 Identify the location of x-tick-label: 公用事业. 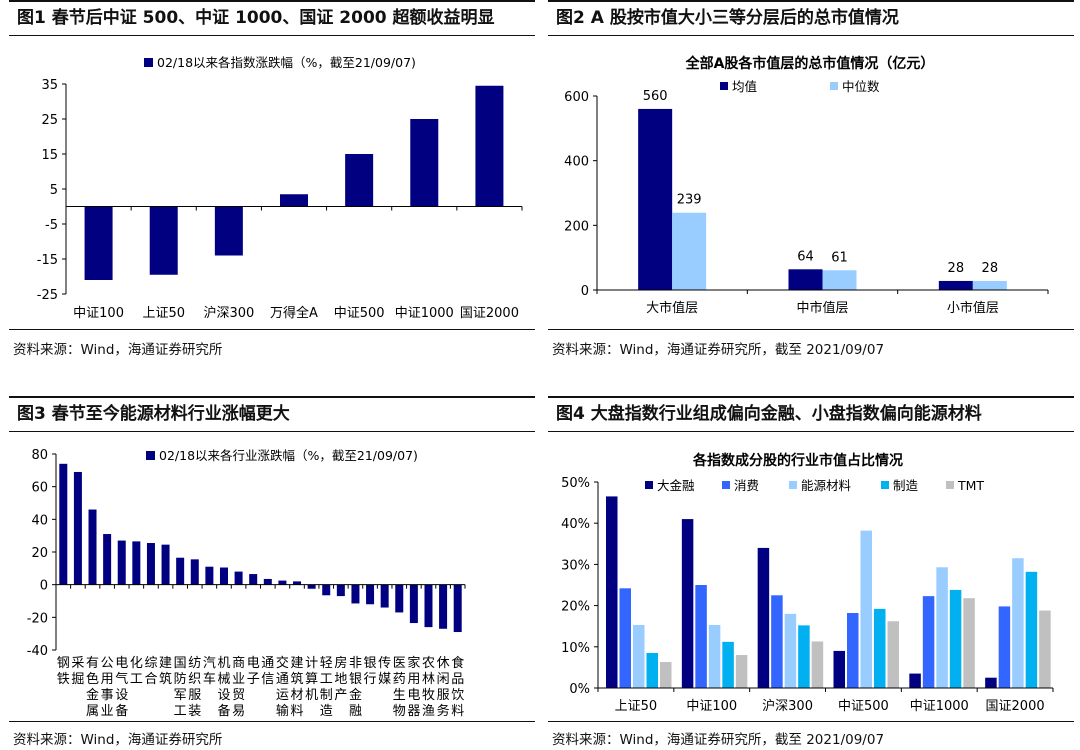
(107, 687).